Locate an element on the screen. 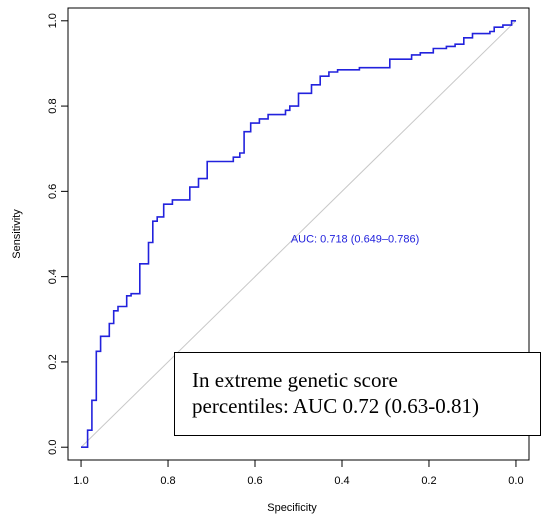 The height and width of the screenshot is (519, 543). x-tick-label: 0.2 is located at coordinates (428, 481).